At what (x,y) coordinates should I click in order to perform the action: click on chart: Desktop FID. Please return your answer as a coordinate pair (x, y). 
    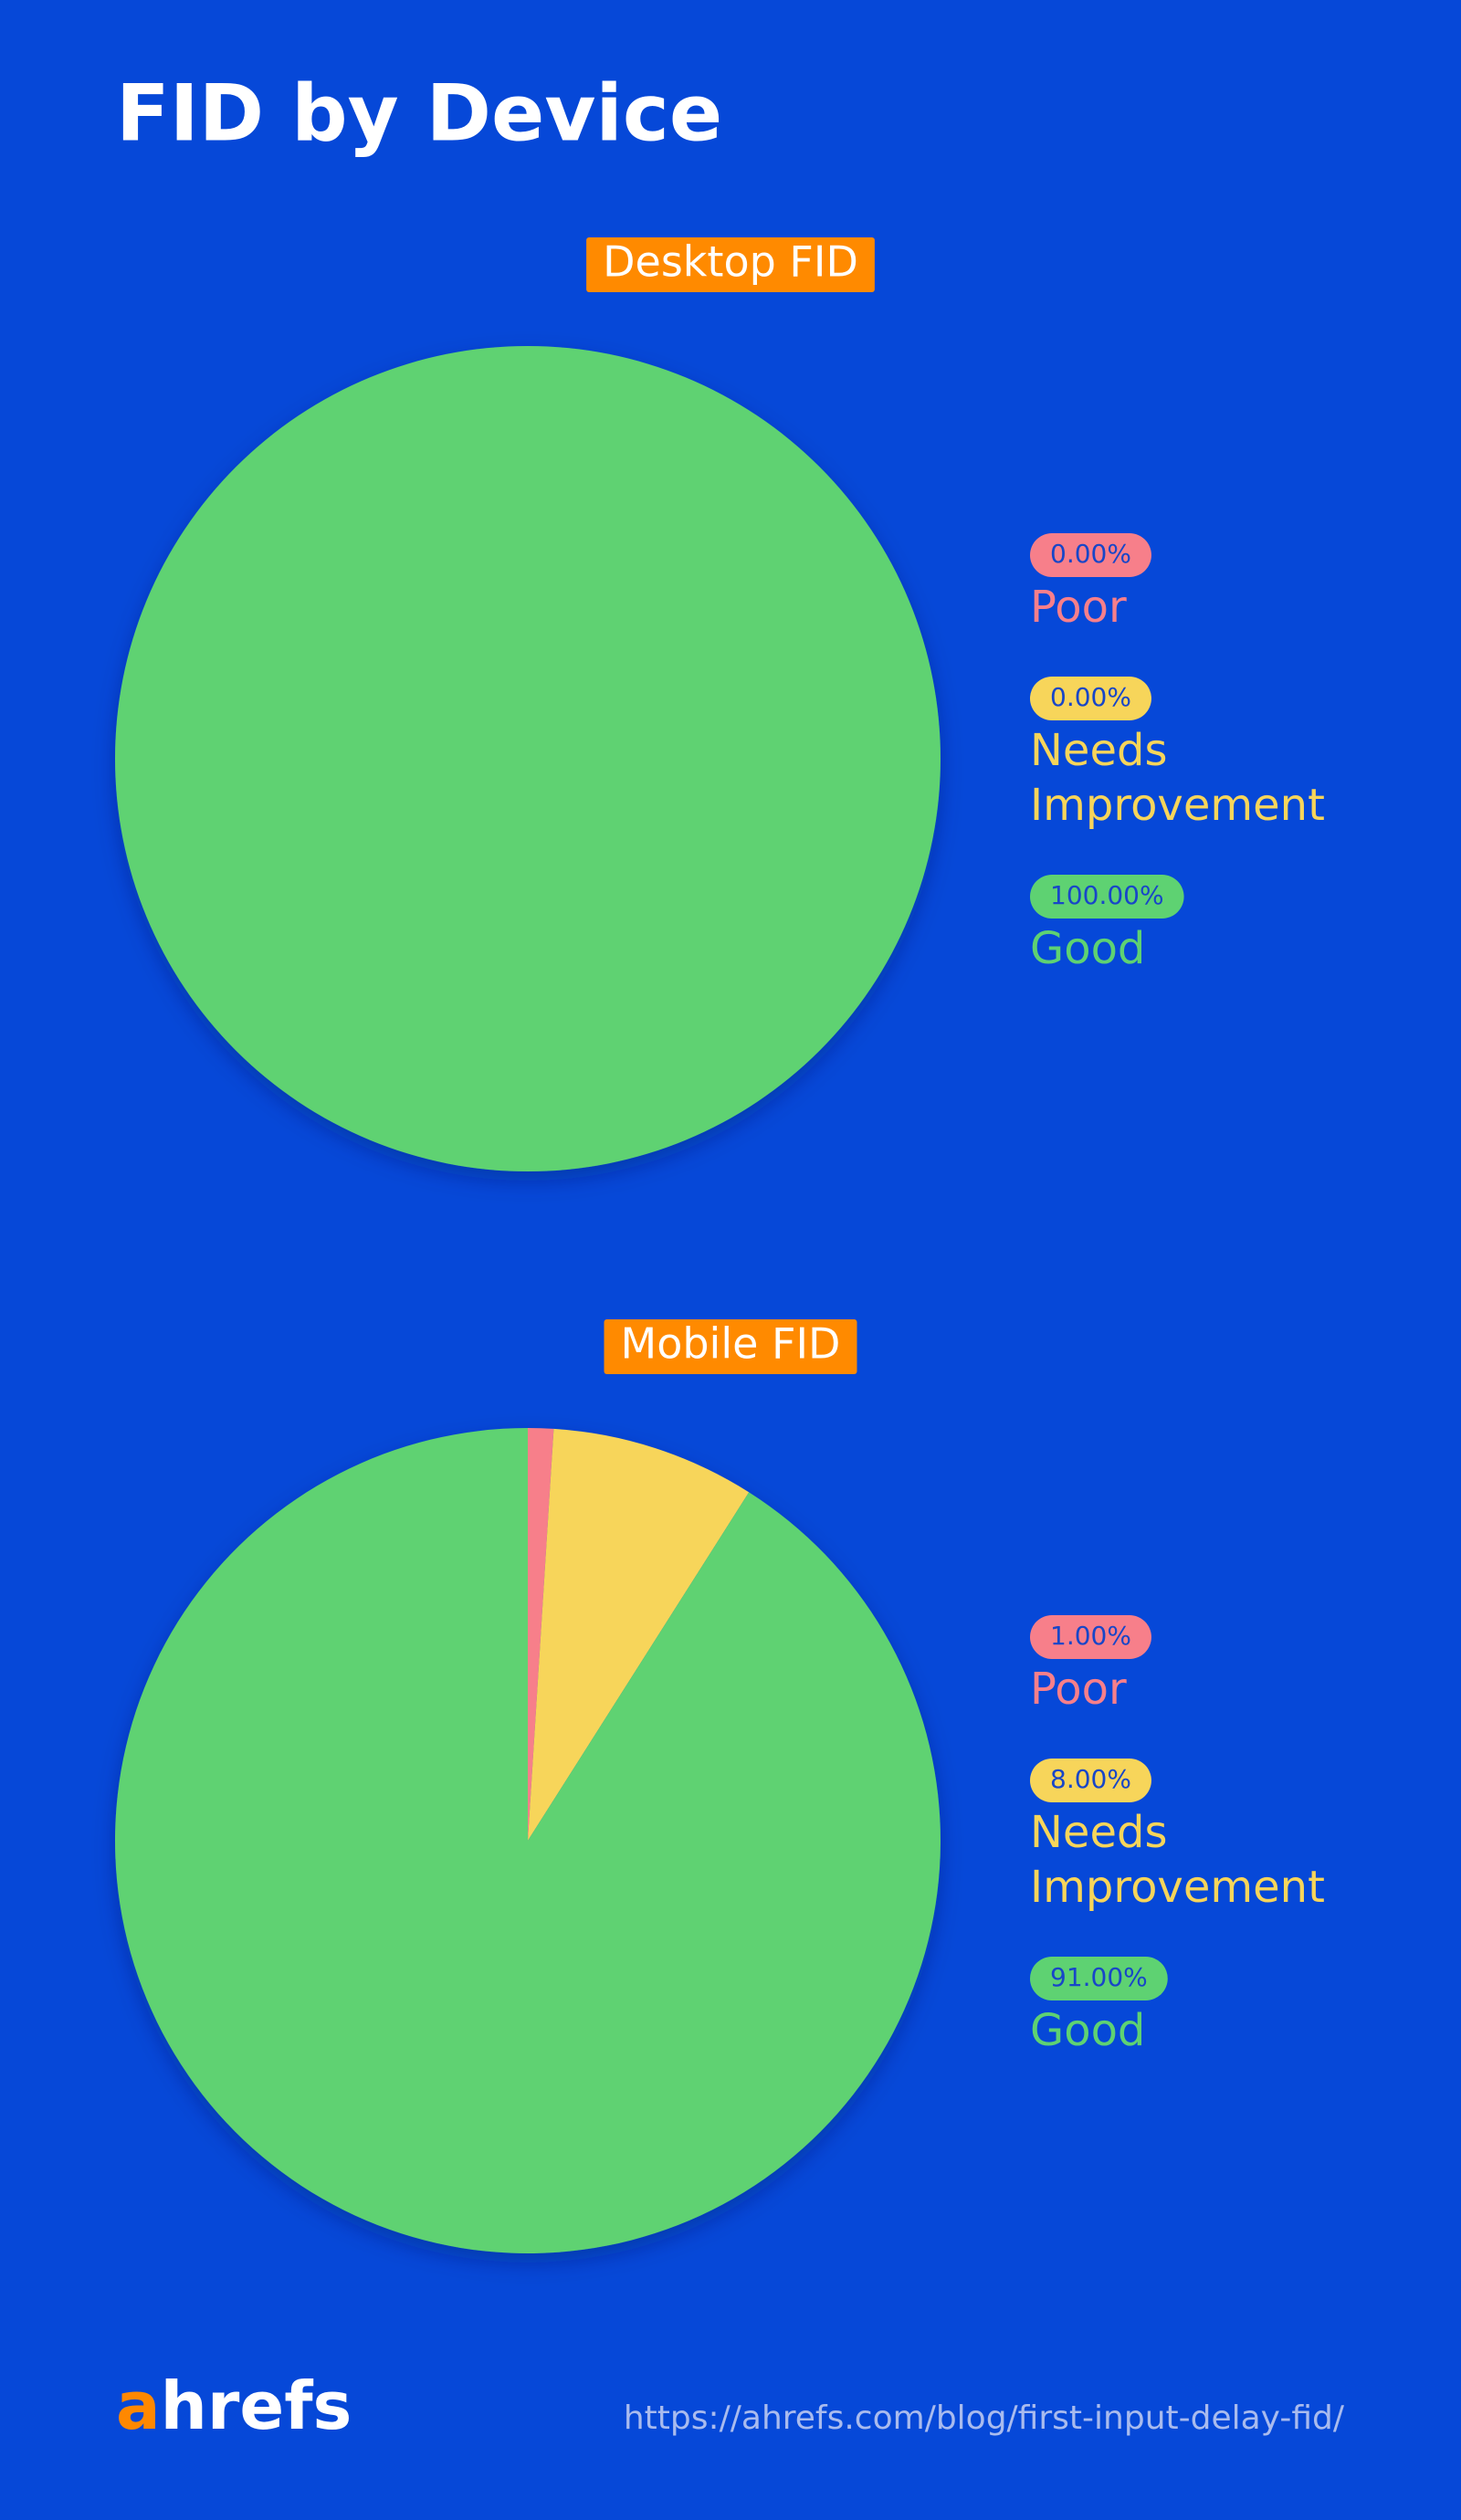
    Looking at the image, I should click on (730, 264).